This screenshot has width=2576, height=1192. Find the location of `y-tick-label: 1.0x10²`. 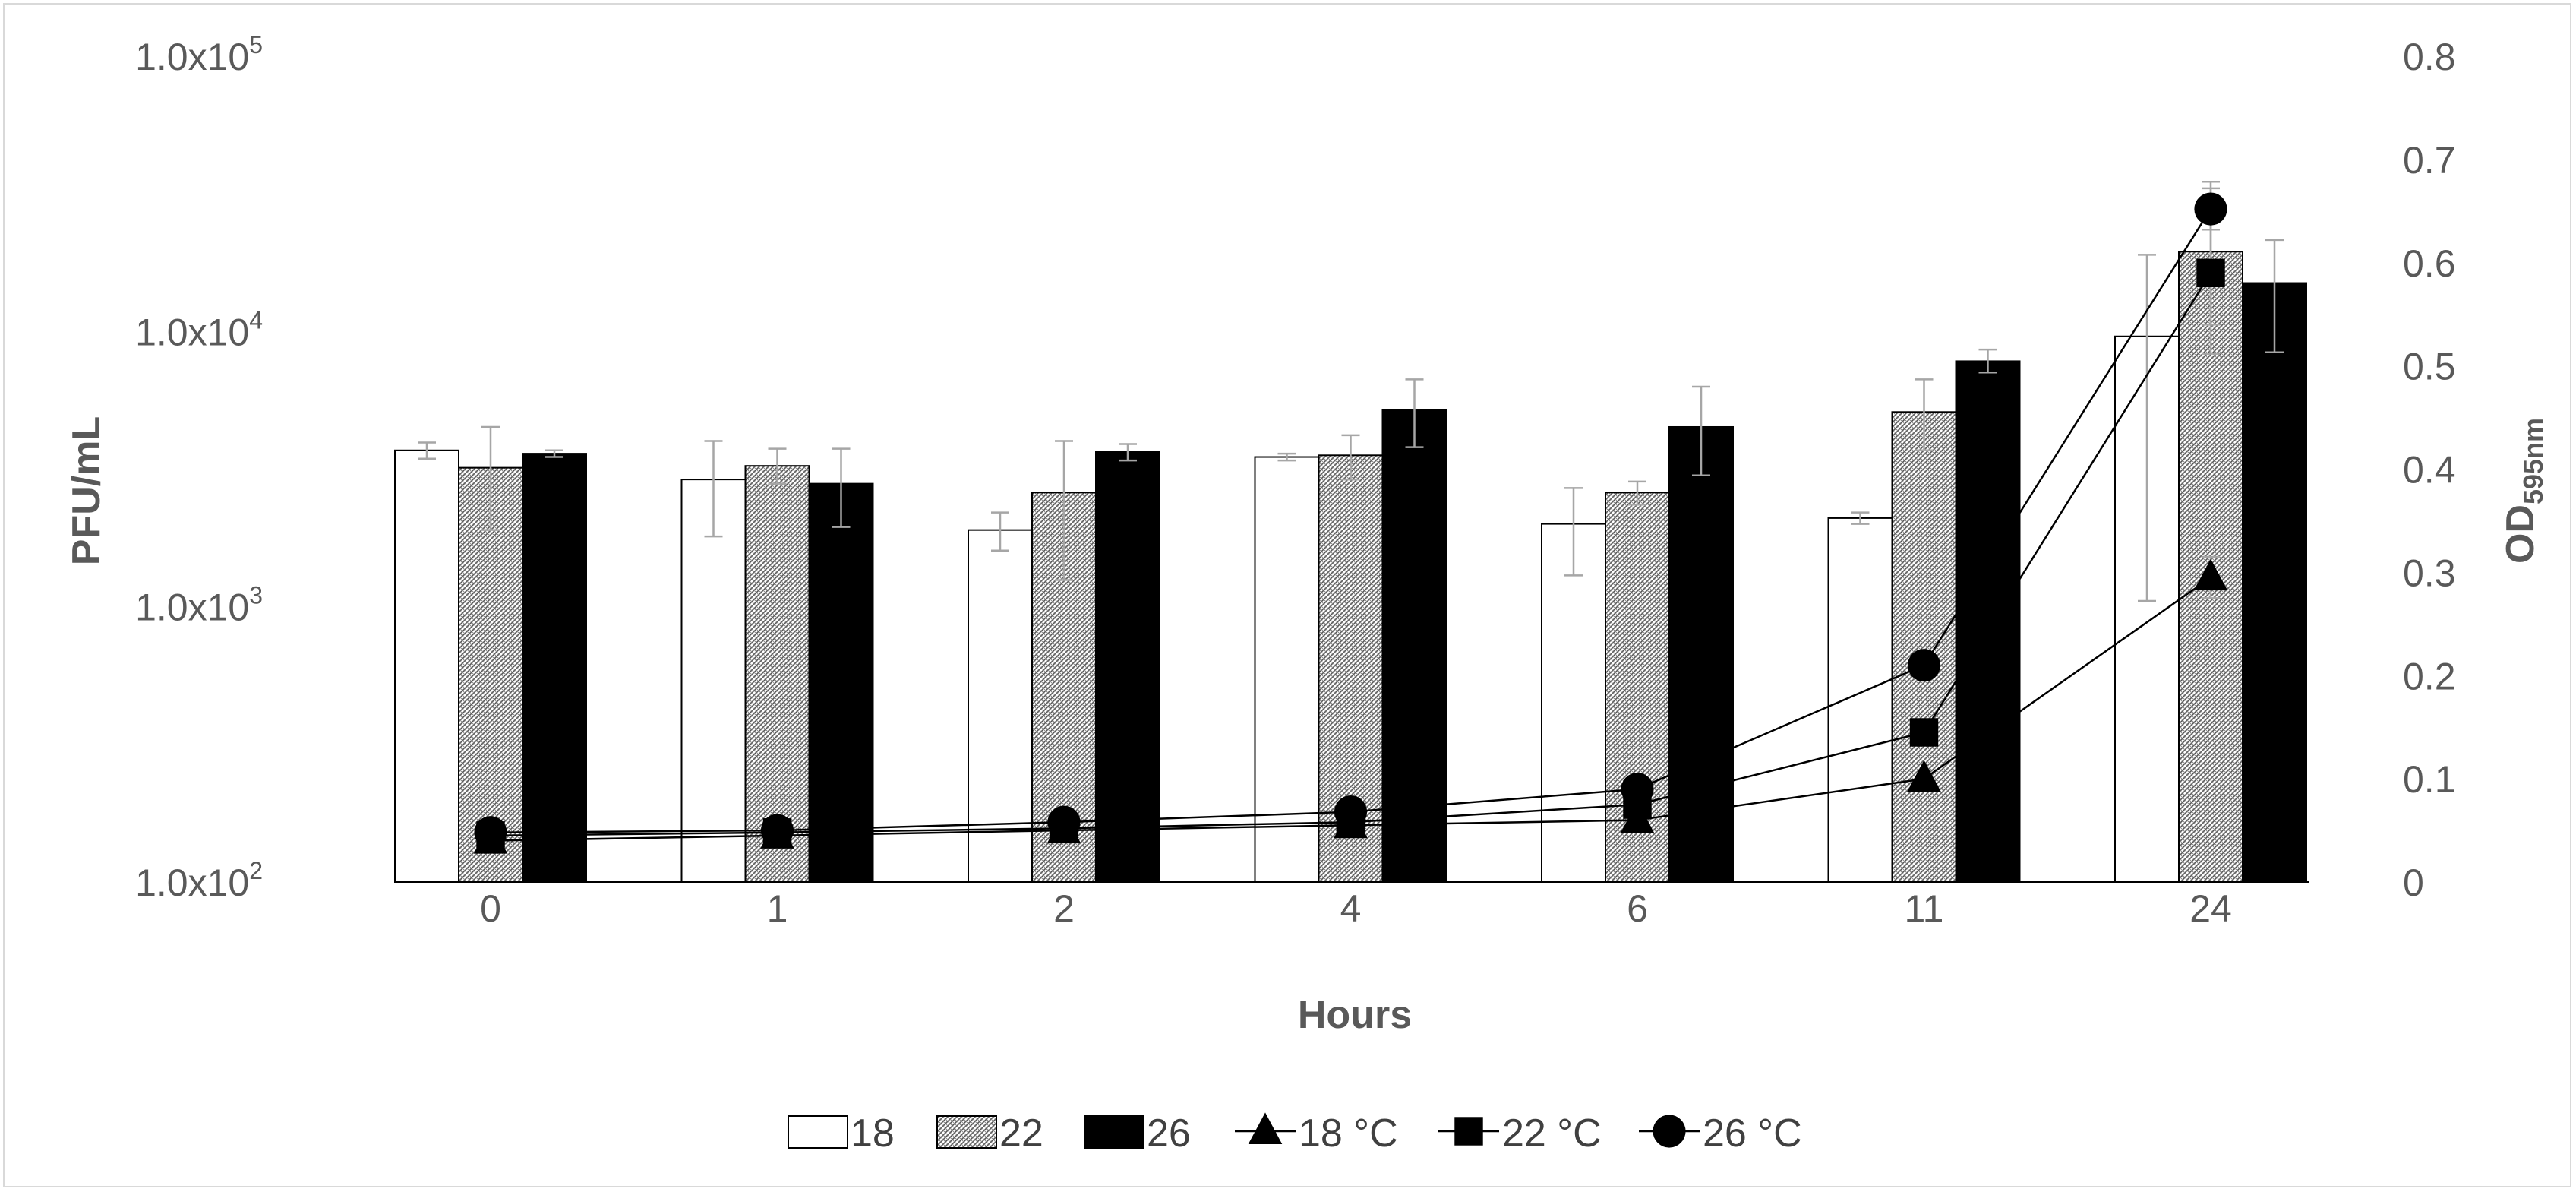

y-tick-label: 1.0x10² is located at coordinates (199, 881).